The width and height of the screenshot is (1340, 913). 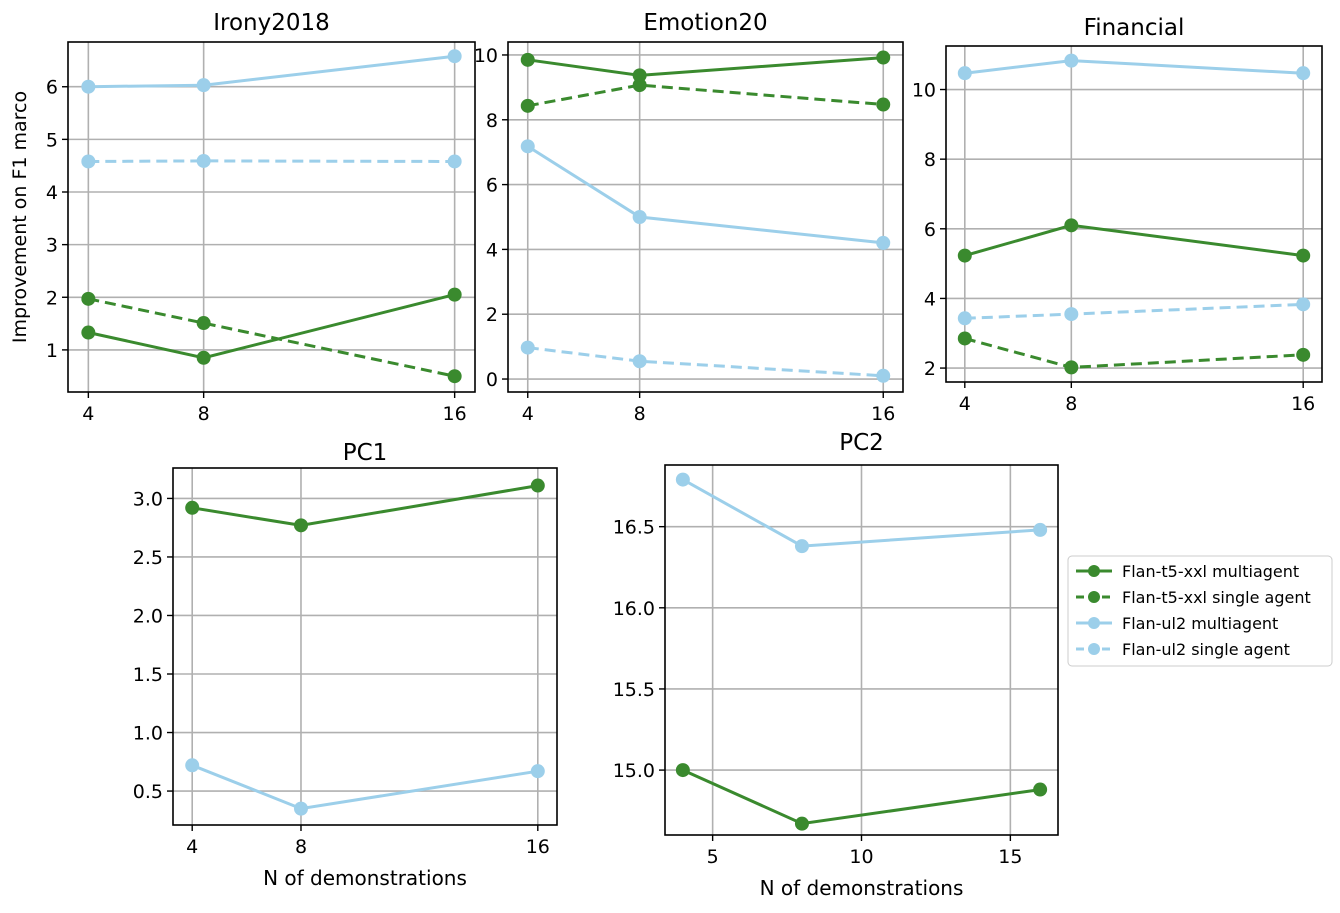 What do you see at coordinates (492, 380) in the screenshot?
I see `y-tick-label: 0` at bounding box center [492, 380].